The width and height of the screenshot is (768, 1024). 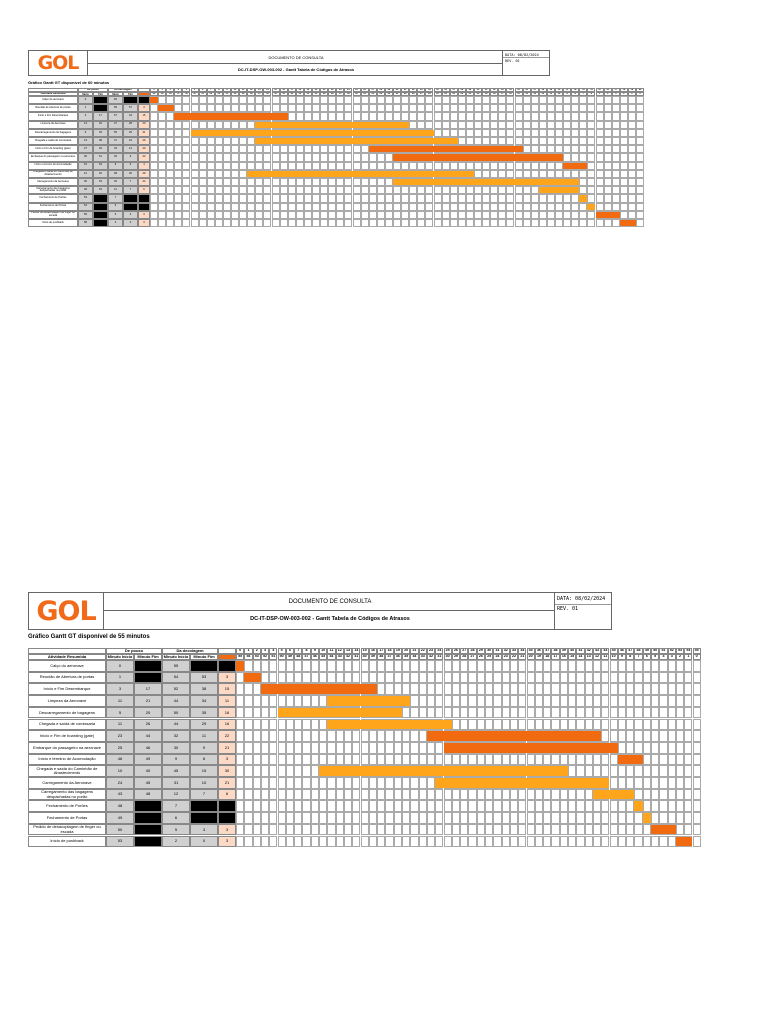 What do you see at coordinates (53, 94) in the screenshot?
I see `header-activity: Atividade Resumida` at bounding box center [53, 94].